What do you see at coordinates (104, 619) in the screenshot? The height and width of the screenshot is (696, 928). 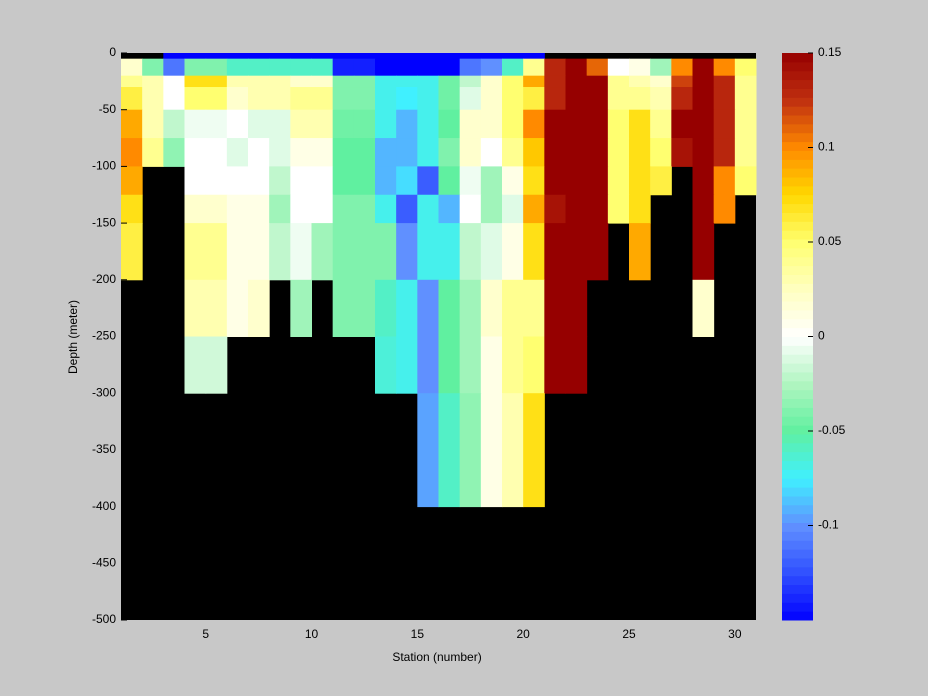 I see `y-tick-label: -500` at bounding box center [104, 619].